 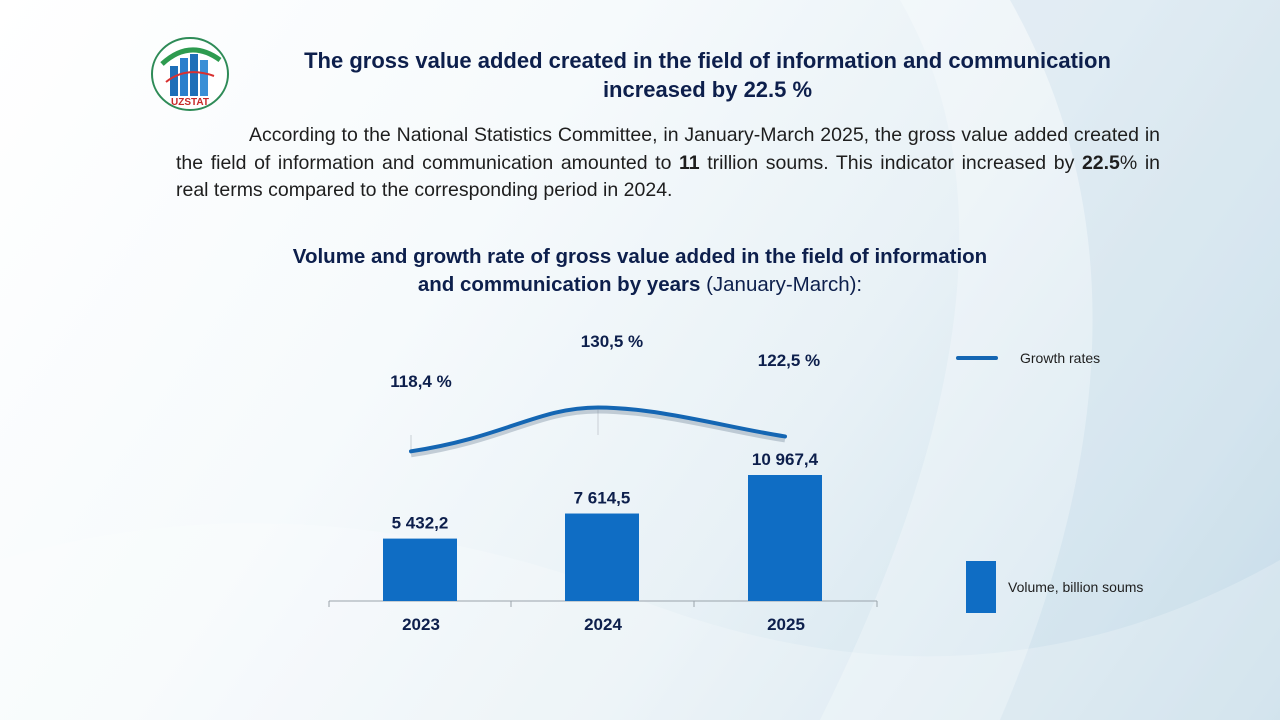 I want to click on x-tick-label: 2024, so click(x=603, y=624).